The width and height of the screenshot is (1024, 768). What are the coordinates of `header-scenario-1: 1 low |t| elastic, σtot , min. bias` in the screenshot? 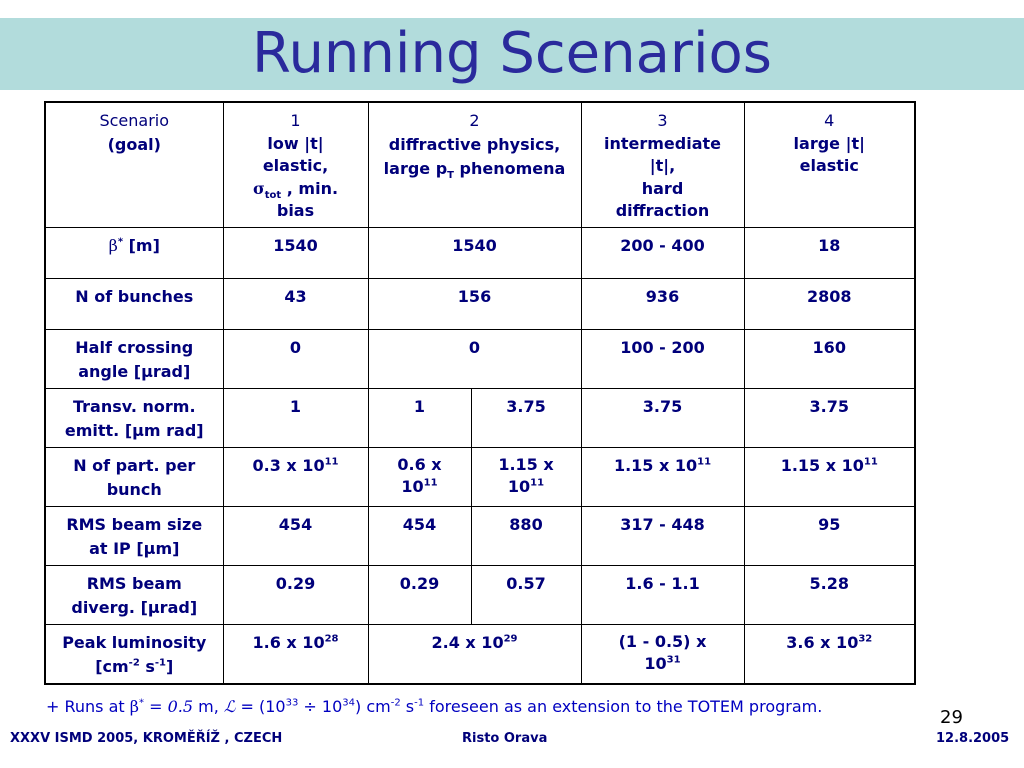 It's located at (295, 164).